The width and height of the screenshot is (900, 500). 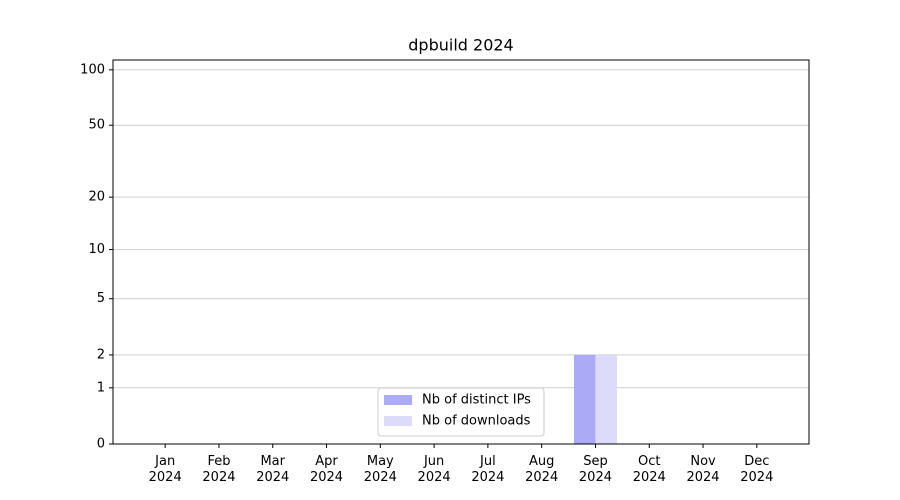 I want to click on x-tick-label: Jul 2024, so click(x=487, y=469).